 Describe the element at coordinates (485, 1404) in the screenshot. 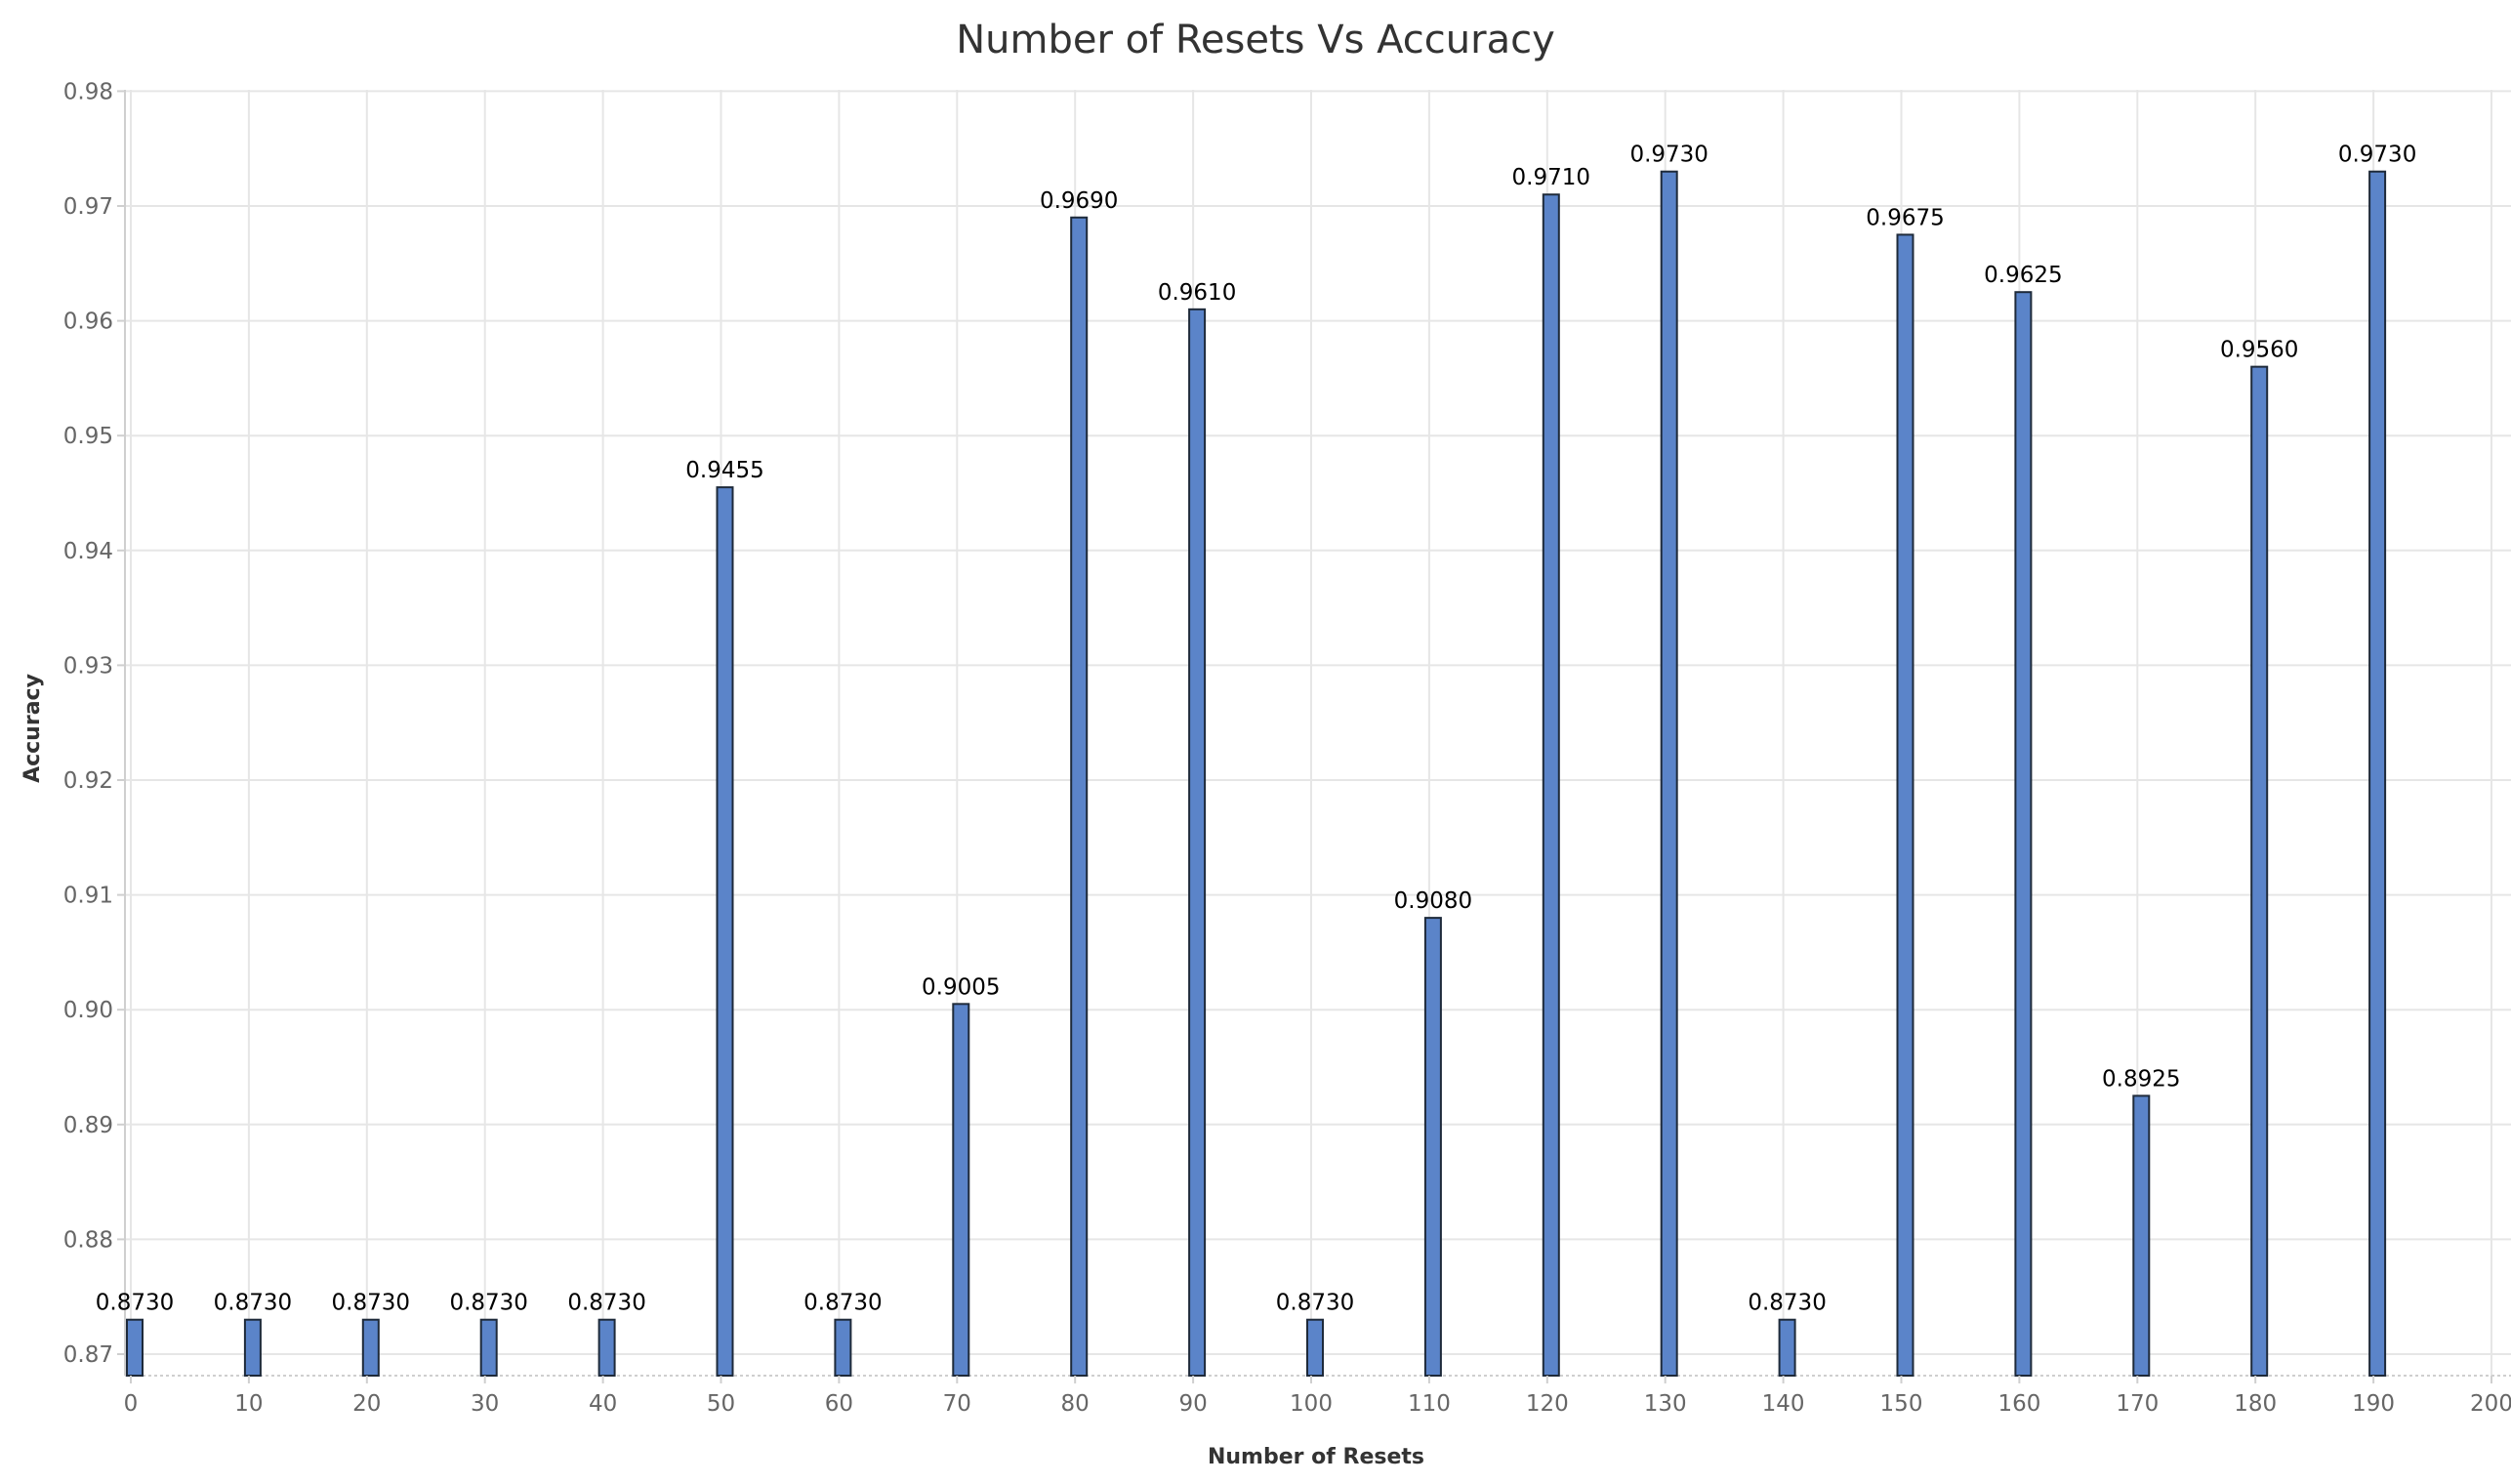

I see `x-tick-label: 30` at that location.